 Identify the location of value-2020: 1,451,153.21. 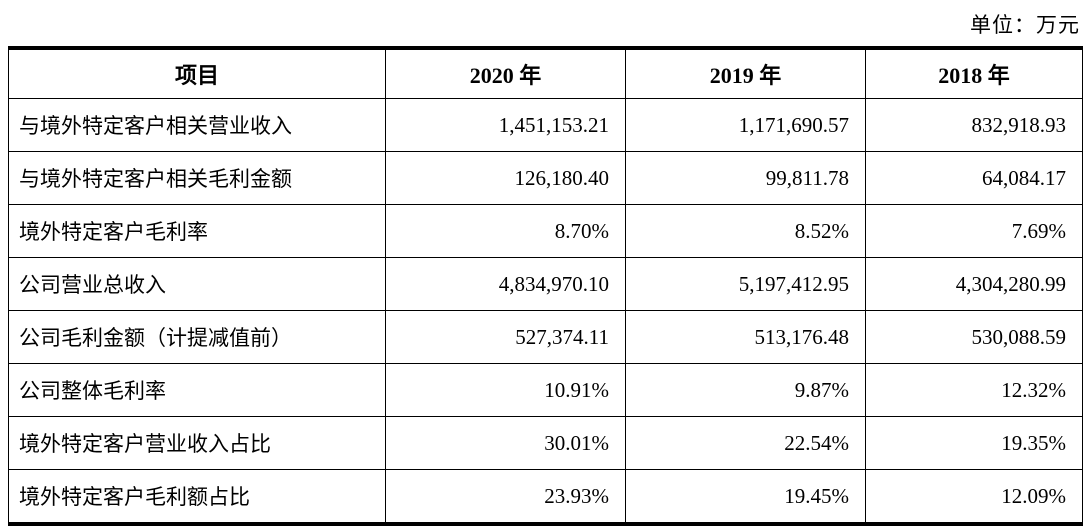
(505, 125).